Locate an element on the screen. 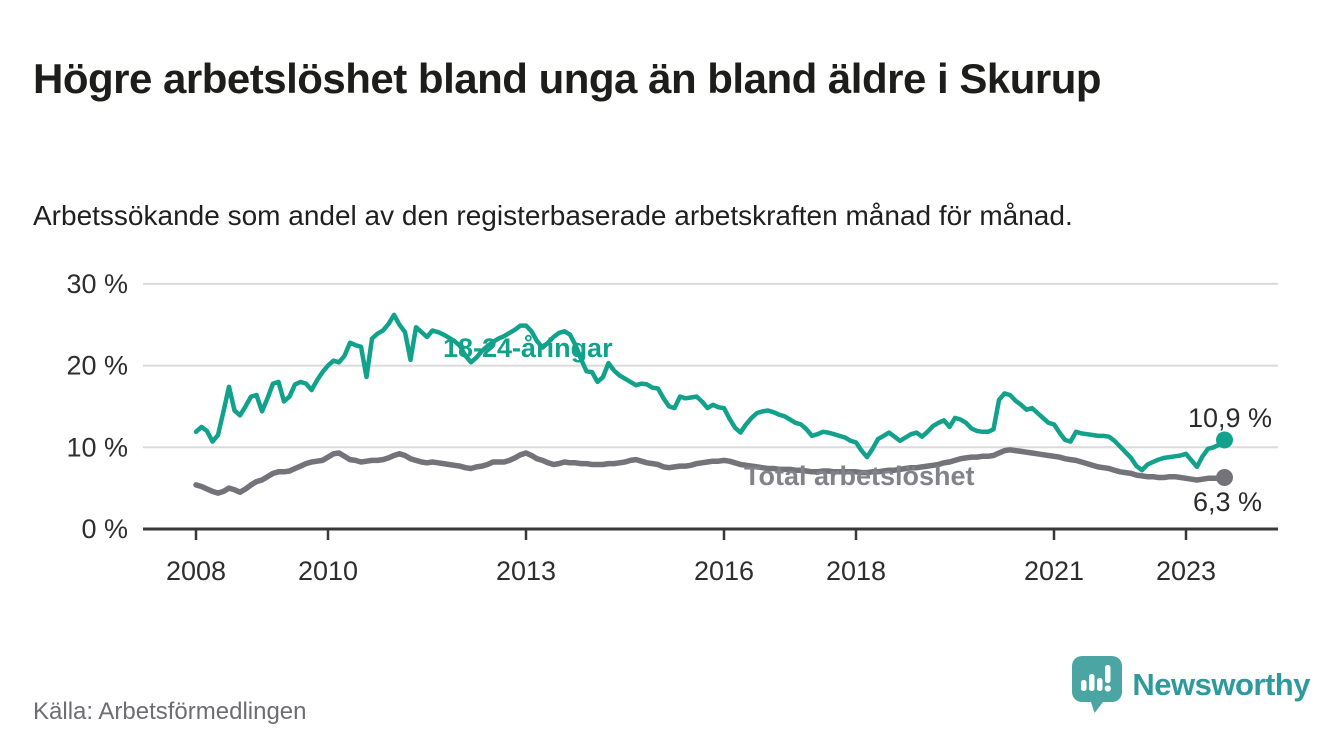  x-axis: 2008 2010 2013 2016 2018 2021 2023 is located at coordinates (710, 556).